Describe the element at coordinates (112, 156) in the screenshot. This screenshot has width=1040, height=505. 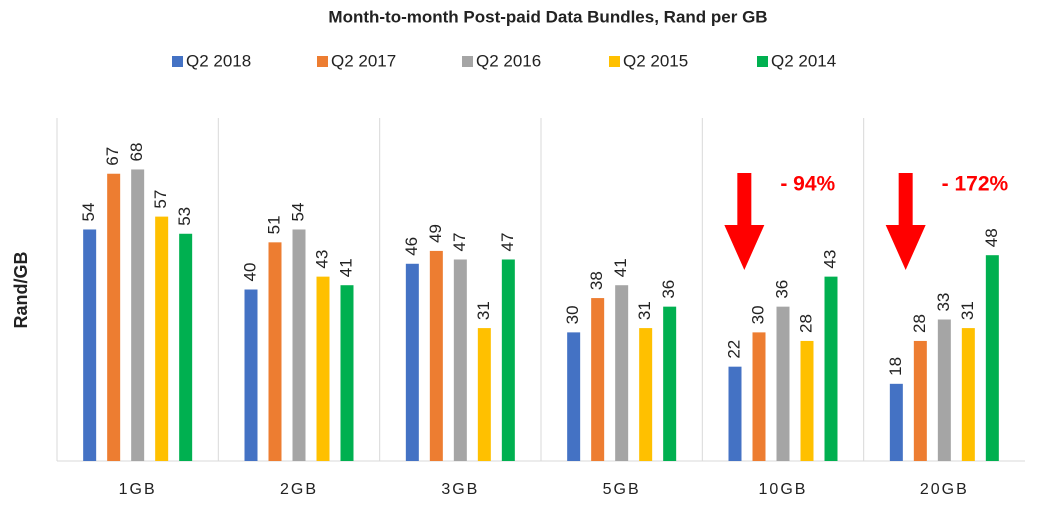
I see `data-label: 67` at that location.